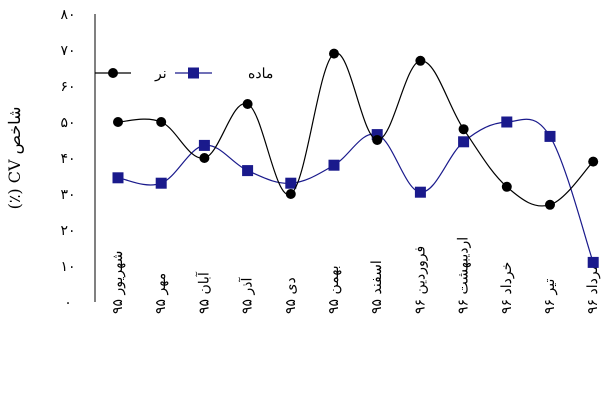 Image resolution: width=614 pixels, height=414 pixels. I want to click on y-tick-label: ٨٠, so click(67, 15).